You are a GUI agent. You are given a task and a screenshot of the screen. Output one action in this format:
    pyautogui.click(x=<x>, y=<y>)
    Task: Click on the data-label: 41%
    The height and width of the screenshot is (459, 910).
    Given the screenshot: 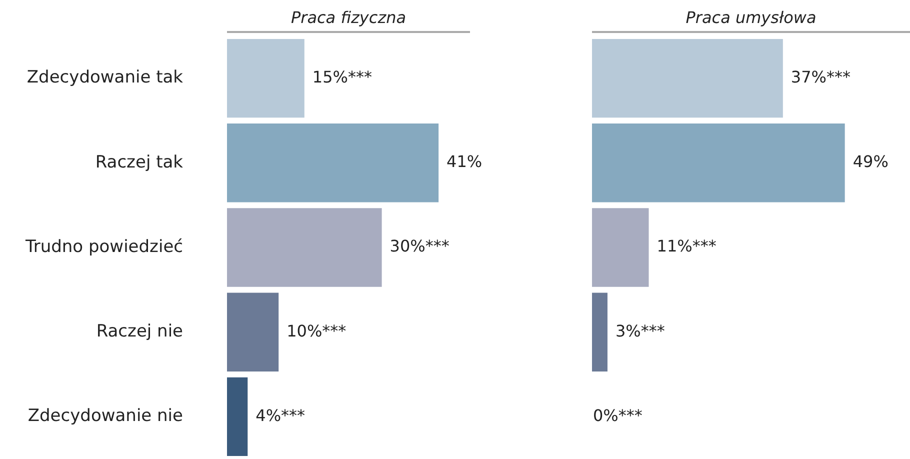 What is the action you would take?
    pyautogui.click(x=464, y=162)
    